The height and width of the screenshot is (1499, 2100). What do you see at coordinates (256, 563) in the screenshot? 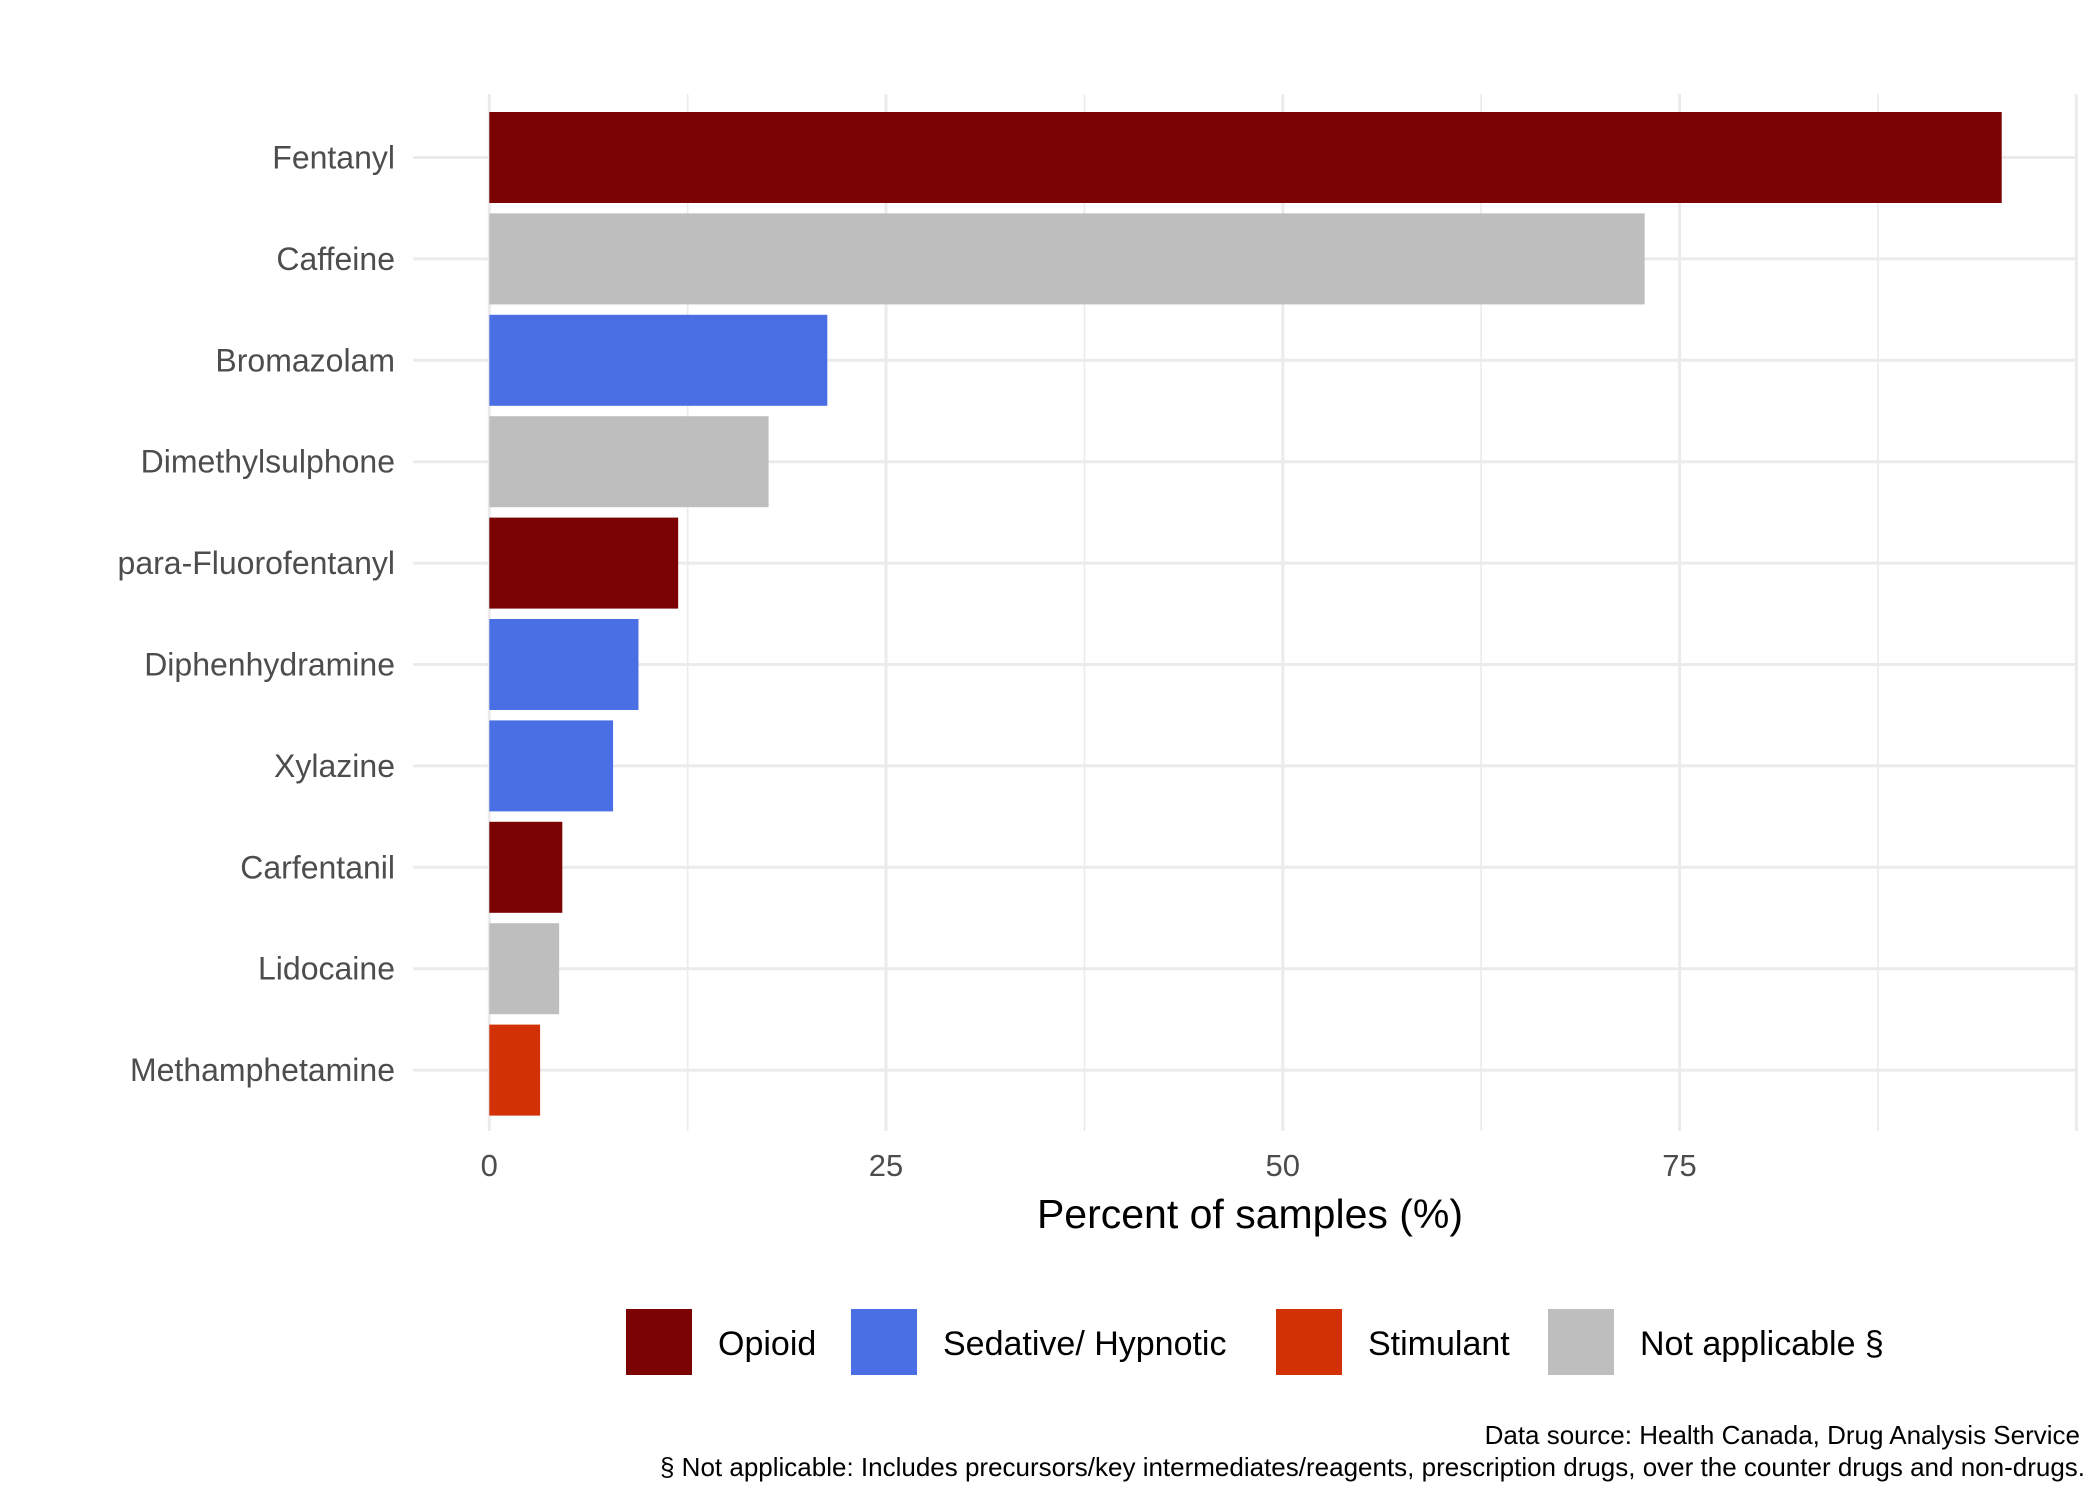
I see `category-label: para-Fluorofentanyl` at bounding box center [256, 563].